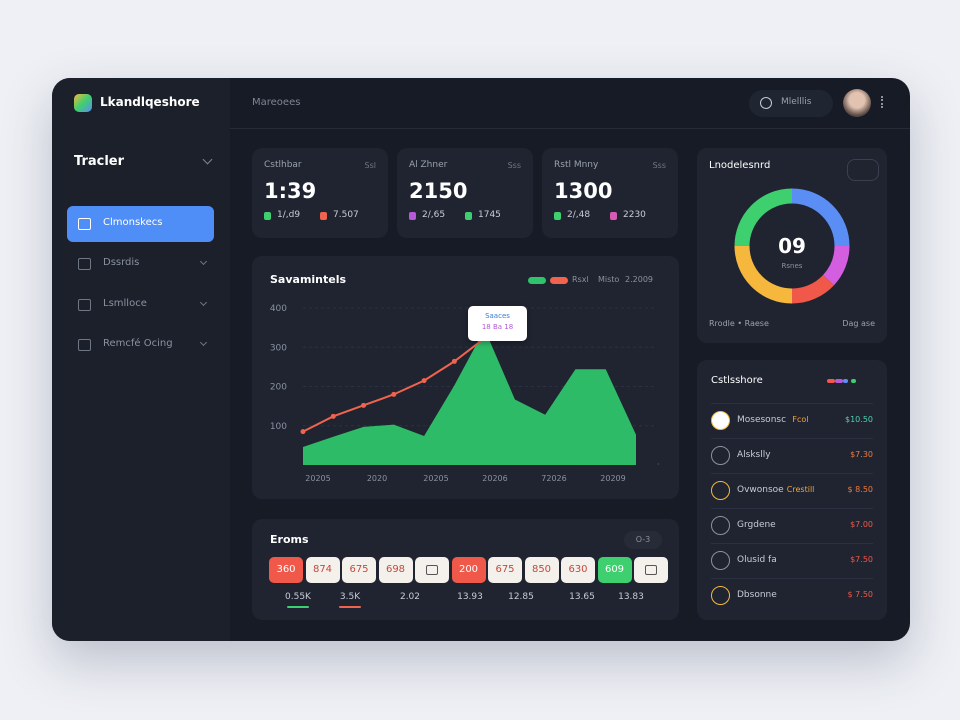 Image resolution: width=960 pixels, height=720 pixels. What do you see at coordinates (792, 526) in the screenshot?
I see `list-row: Grgdene $7.00` at bounding box center [792, 526].